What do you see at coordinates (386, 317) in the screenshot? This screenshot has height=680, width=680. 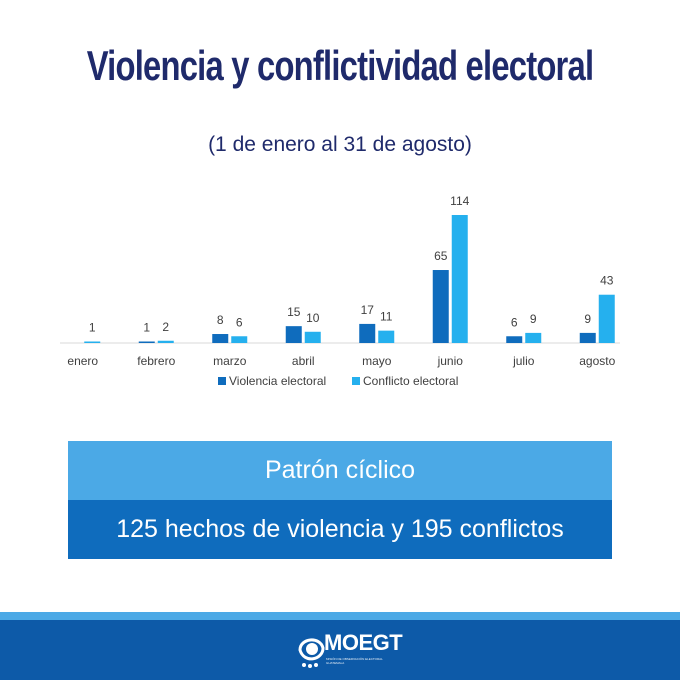 I see `data-label-conflicto-mayo: 11` at bounding box center [386, 317].